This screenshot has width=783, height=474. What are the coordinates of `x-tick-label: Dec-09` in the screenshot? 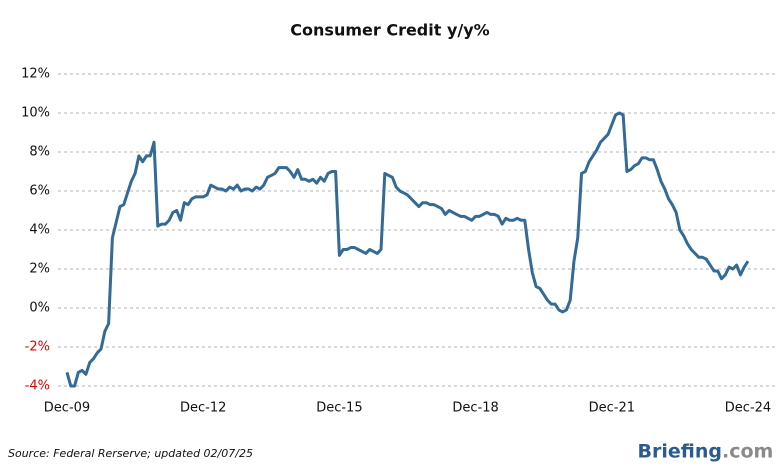 It's located at (67, 408).